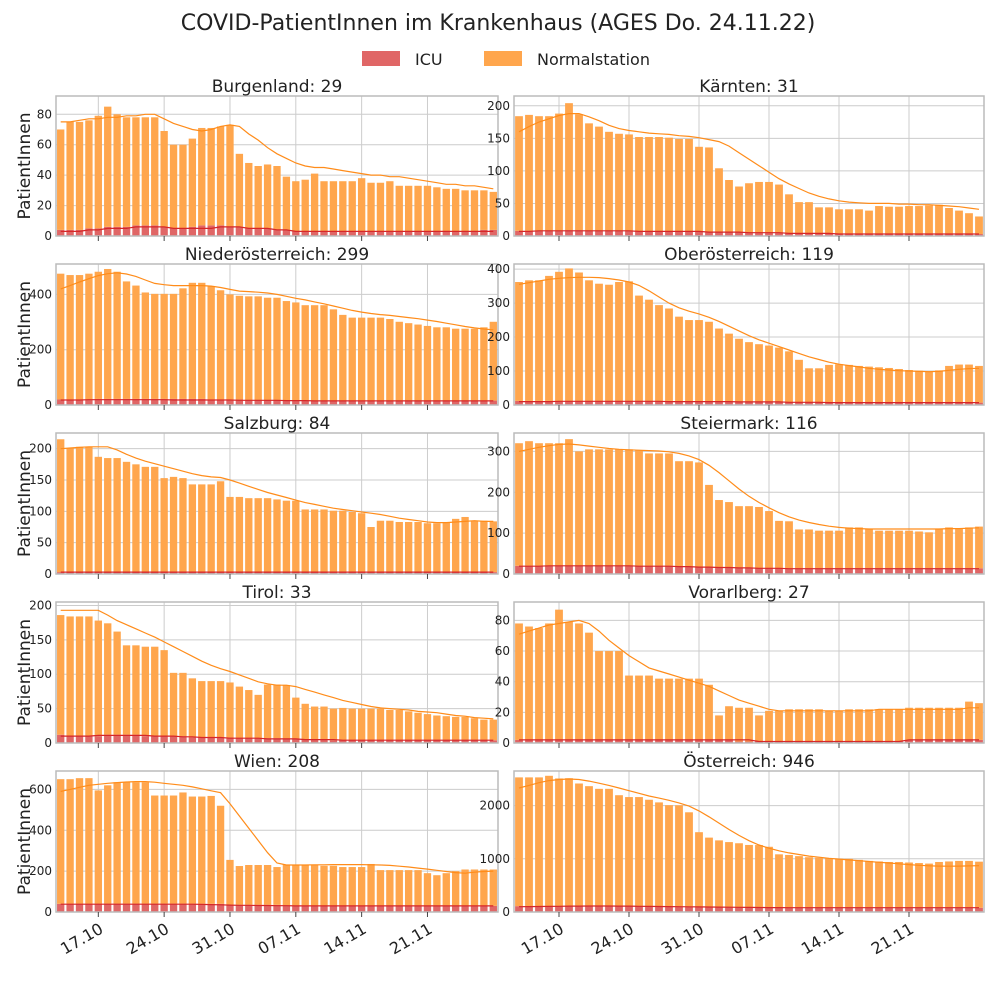  Describe the element at coordinates (48, 574) in the screenshot. I see `ytick-label-4-0: 0` at that location.